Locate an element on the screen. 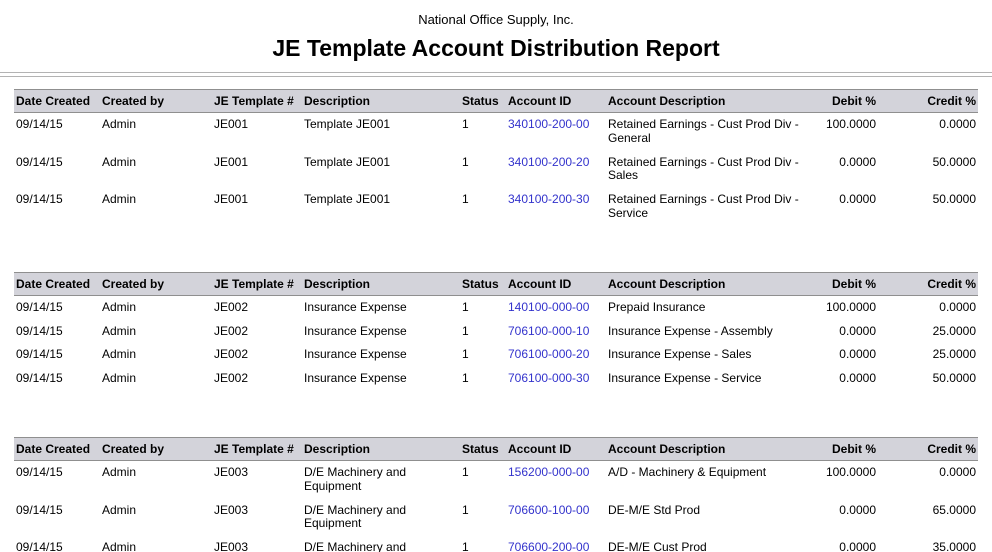 The height and width of the screenshot is (552, 992). column-header-created-by: Created by is located at coordinates (156, 101).